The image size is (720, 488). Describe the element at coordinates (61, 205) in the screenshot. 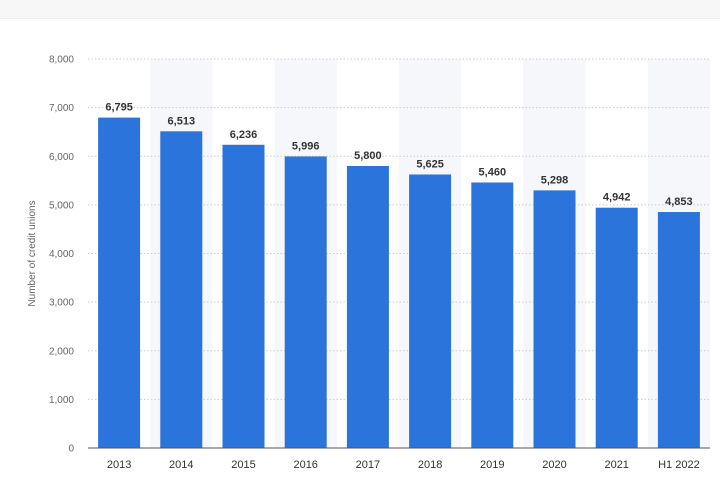

I see `y-tick-label: 5,000` at that location.